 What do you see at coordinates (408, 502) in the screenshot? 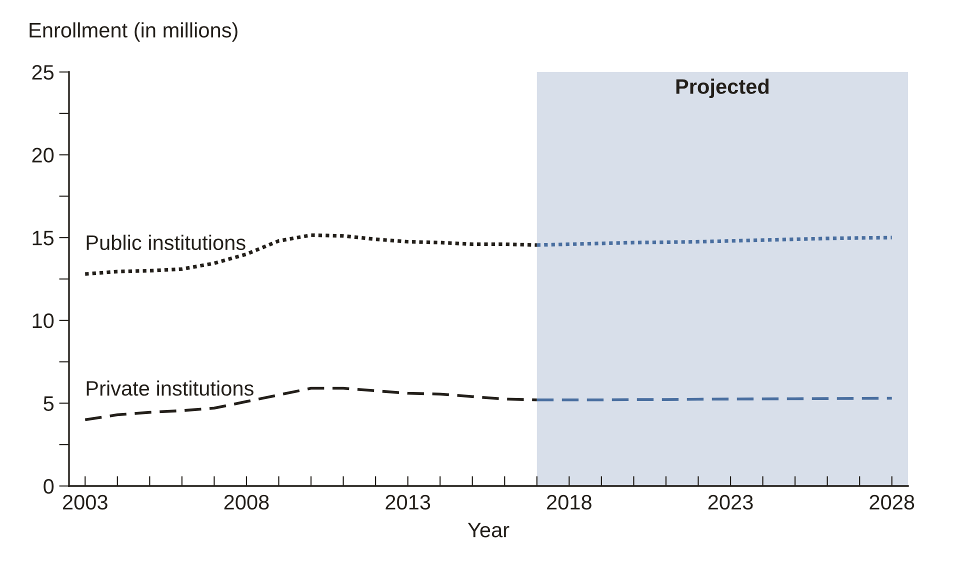
I see `x-tick-label: 2013` at bounding box center [408, 502].